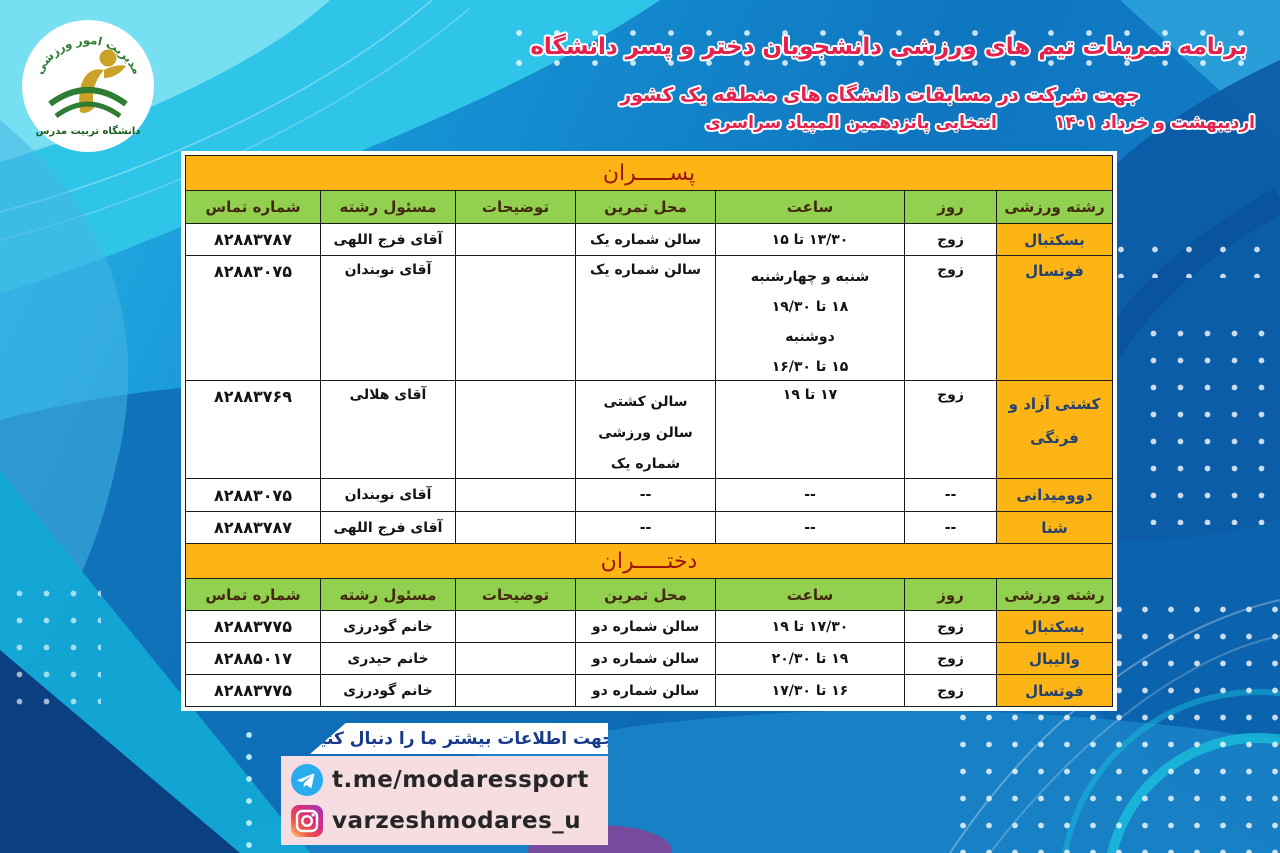 The width and height of the screenshot is (1280, 853). I want to click on cell-manager: خانم حیدری, so click(388, 658).